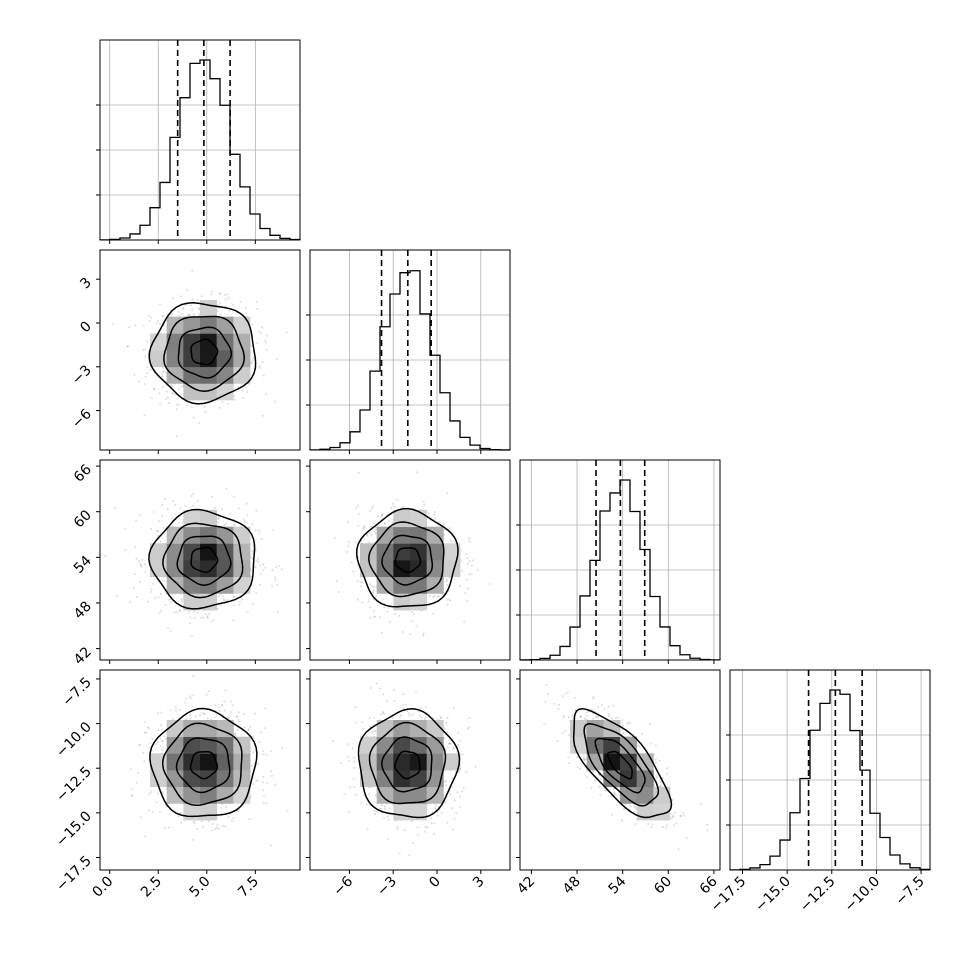 This screenshot has width=970, height=970. What do you see at coordinates (248, 887) in the screenshot?
I see `x-tick-label-0-3: 7.5` at bounding box center [248, 887].